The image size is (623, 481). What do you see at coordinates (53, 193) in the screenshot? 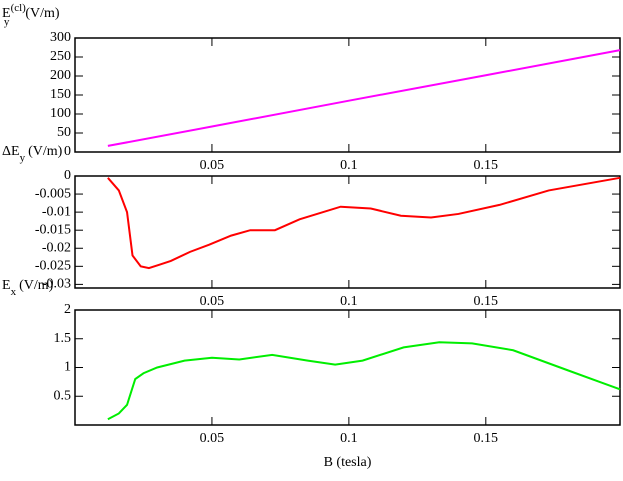
I see `y-tick-label: -0.005` at bounding box center [53, 193].